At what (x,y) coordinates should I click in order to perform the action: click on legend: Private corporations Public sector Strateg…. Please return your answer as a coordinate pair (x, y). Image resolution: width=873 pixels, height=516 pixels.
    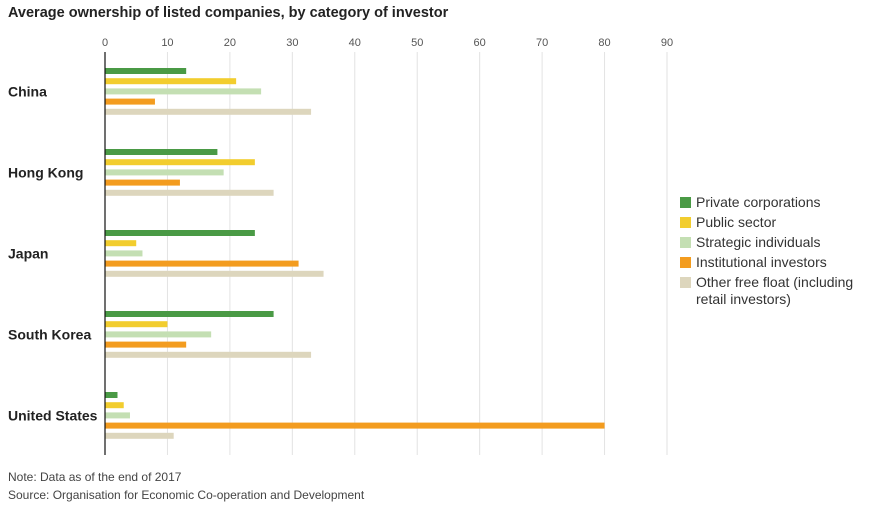
    Looking at the image, I should click on (776, 252).